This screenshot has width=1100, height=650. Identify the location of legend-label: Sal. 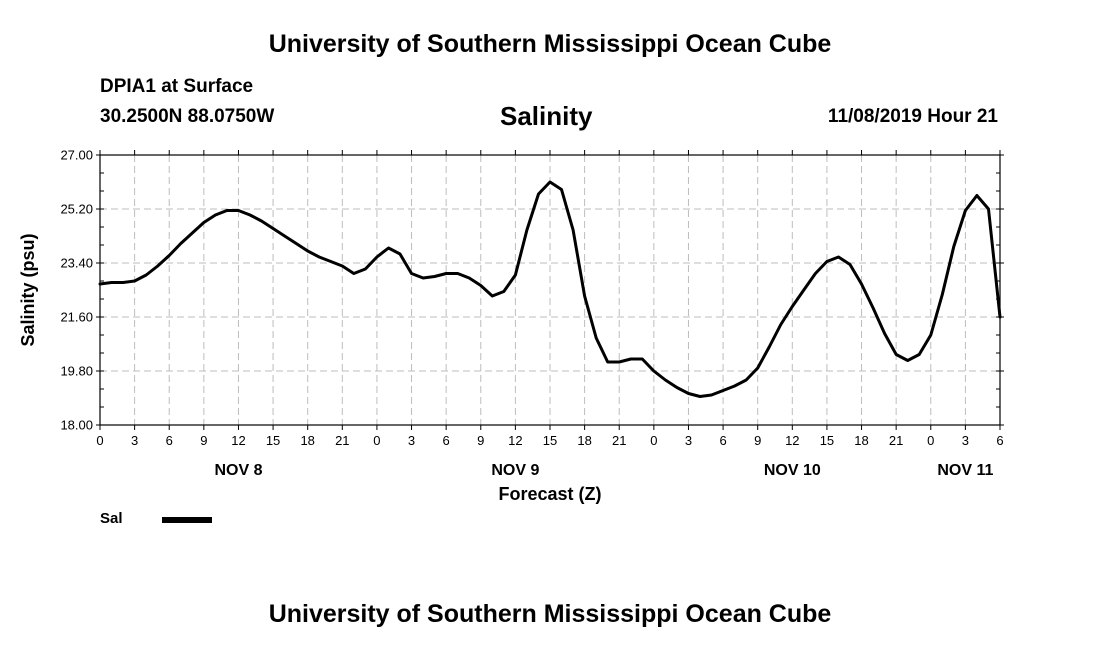
(111, 518).